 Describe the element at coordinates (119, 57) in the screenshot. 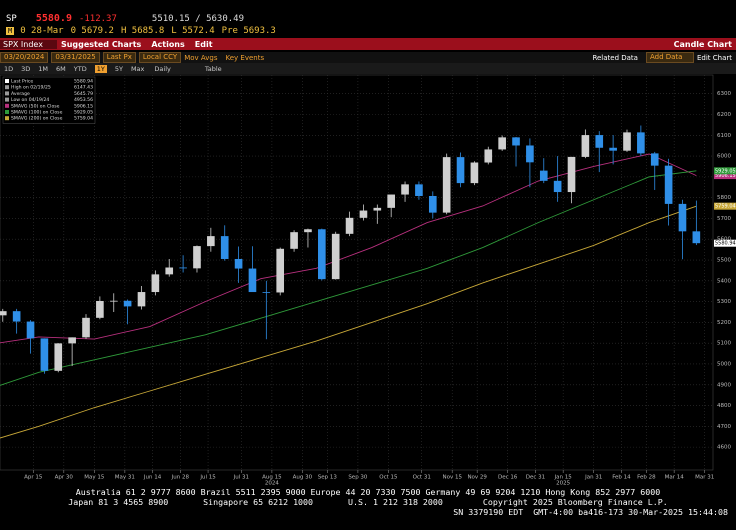

I see `field-select: Last Px` at that location.